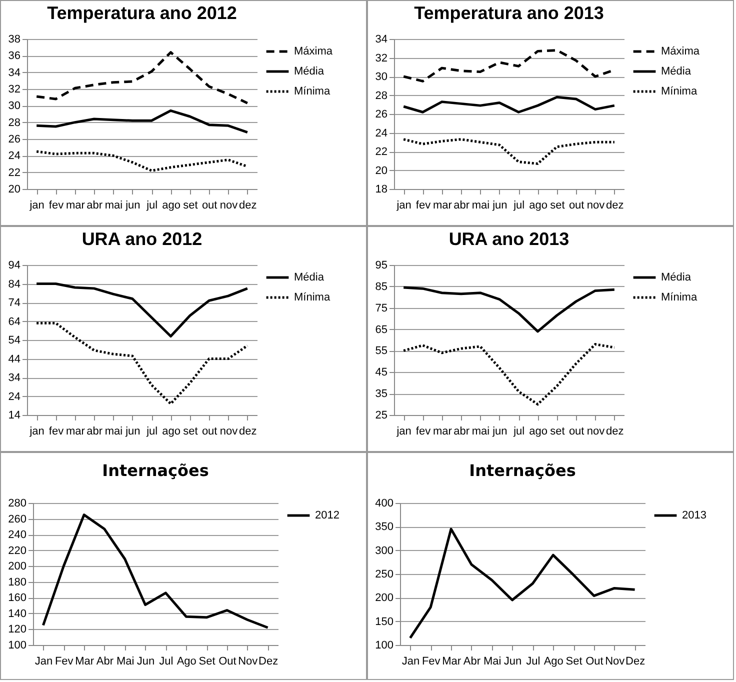 Image resolution: width=736 pixels, height=682 pixels. What do you see at coordinates (14, 340) in the screenshot?
I see `y-tick-label: 54` at bounding box center [14, 340].